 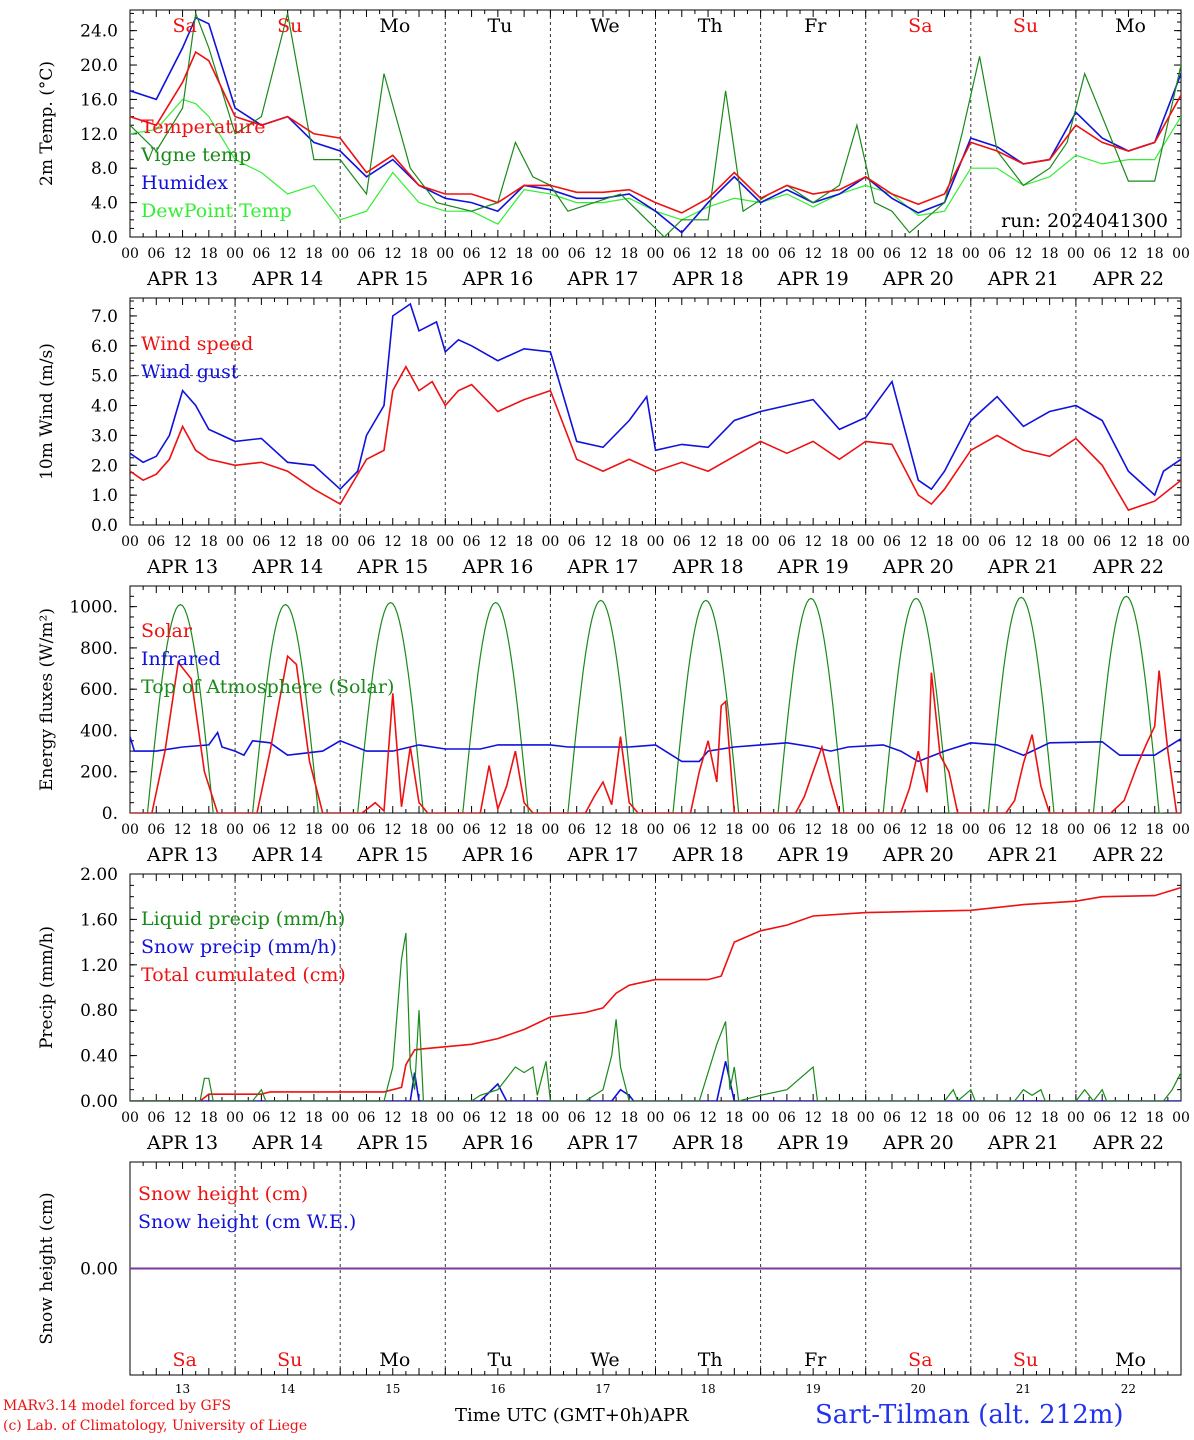 What do you see at coordinates (93, 608) in the screenshot?
I see `y-tick-label: 1000.` at bounding box center [93, 608].